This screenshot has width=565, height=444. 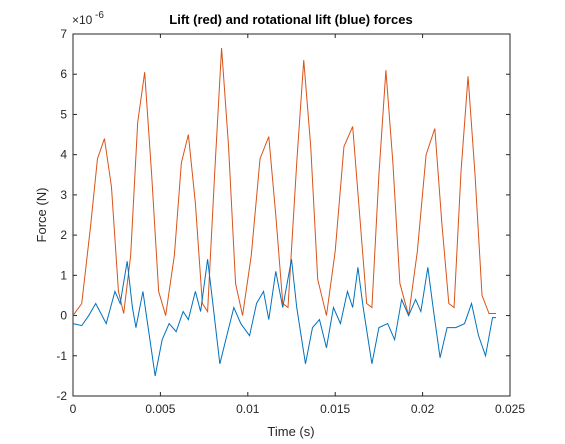 What do you see at coordinates (290, 431) in the screenshot?
I see `x-axis-label: Time (s)` at bounding box center [290, 431].